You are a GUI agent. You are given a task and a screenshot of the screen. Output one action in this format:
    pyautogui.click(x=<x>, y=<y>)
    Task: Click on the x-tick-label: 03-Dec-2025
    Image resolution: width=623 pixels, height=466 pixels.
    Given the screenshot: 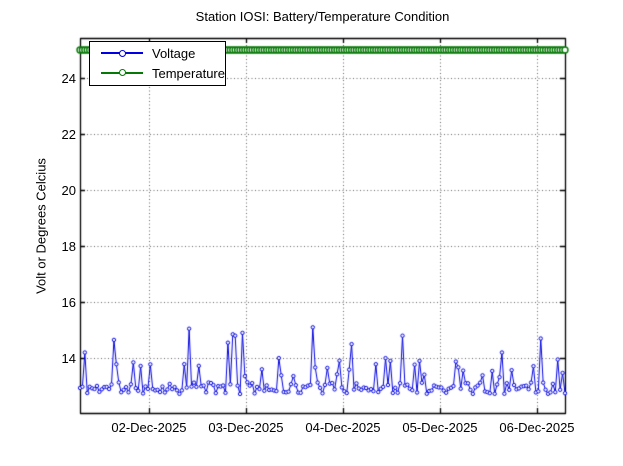 What is the action you would take?
    pyautogui.click(x=246, y=427)
    